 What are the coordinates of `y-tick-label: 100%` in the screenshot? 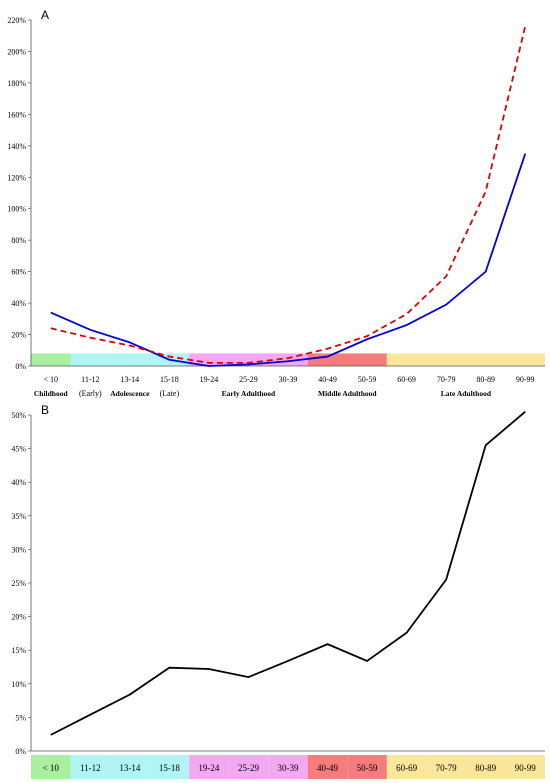 It's located at (16, 209).